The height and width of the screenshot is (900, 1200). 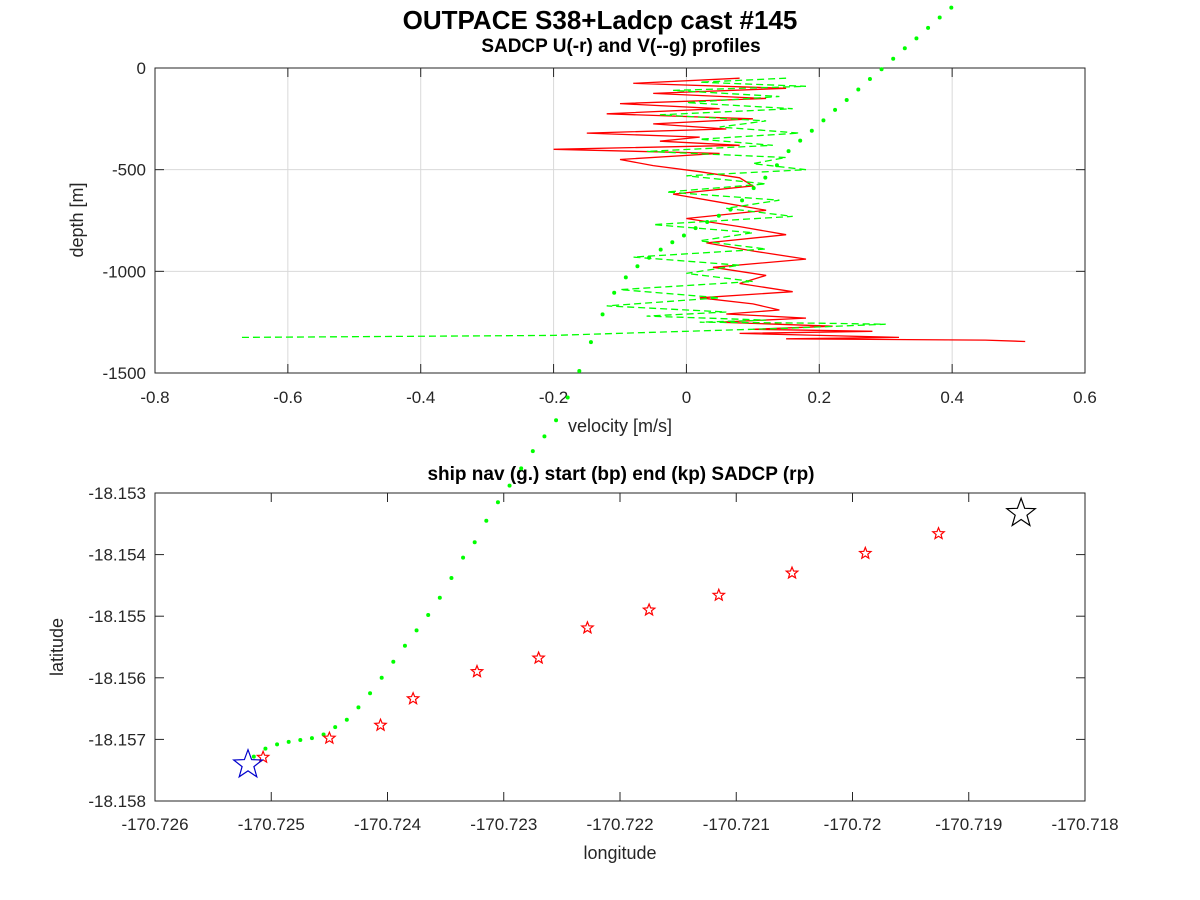 What do you see at coordinates (952, 397) in the screenshot?
I see `x-tick-label: 0.4` at bounding box center [952, 397].